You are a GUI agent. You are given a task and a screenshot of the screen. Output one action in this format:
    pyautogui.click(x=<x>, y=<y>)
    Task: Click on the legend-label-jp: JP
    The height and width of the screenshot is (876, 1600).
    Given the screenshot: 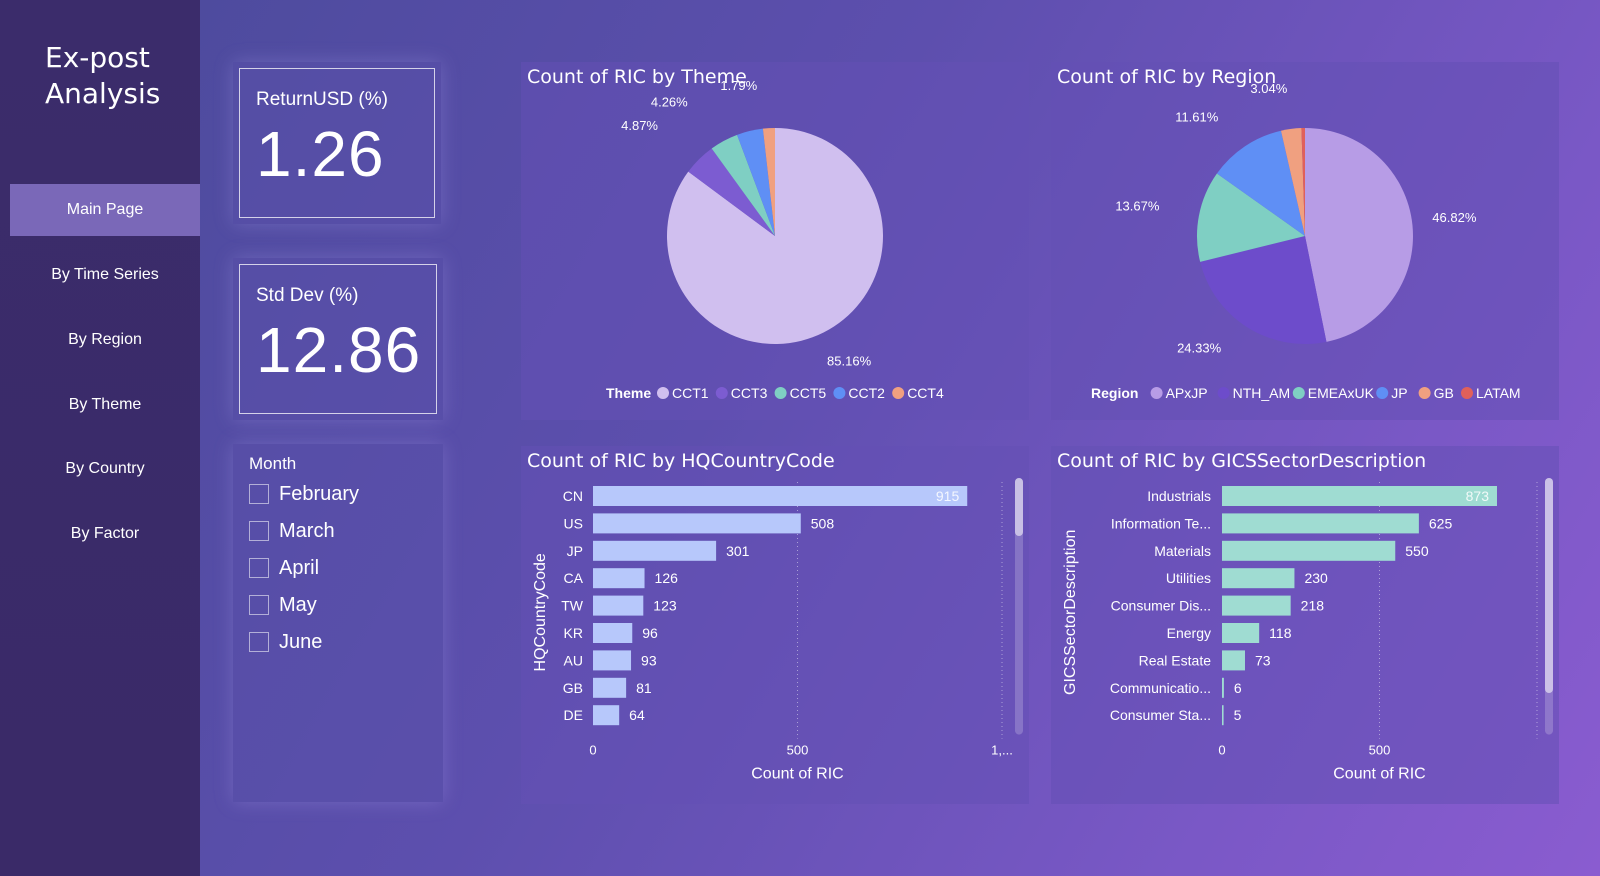 What is the action you would take?
    pyautogui.click(x=1399, y=393)
    